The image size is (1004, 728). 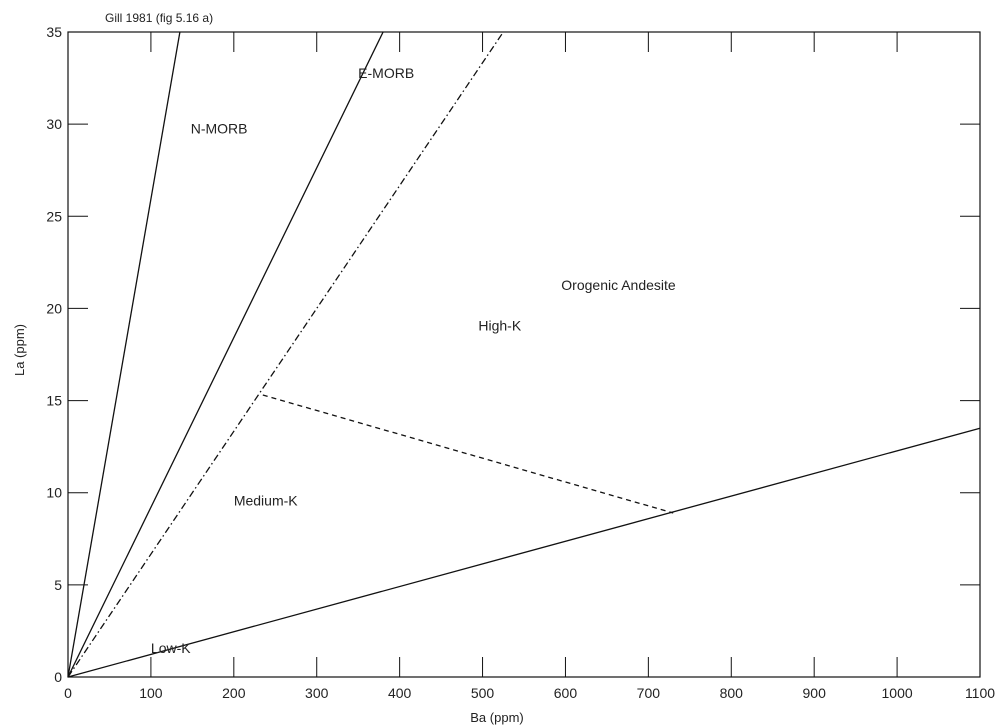 What do you see at coordinates (499, 326) in the screenshot?
I see `region-label: High-K` at bounding box center [499, 326].